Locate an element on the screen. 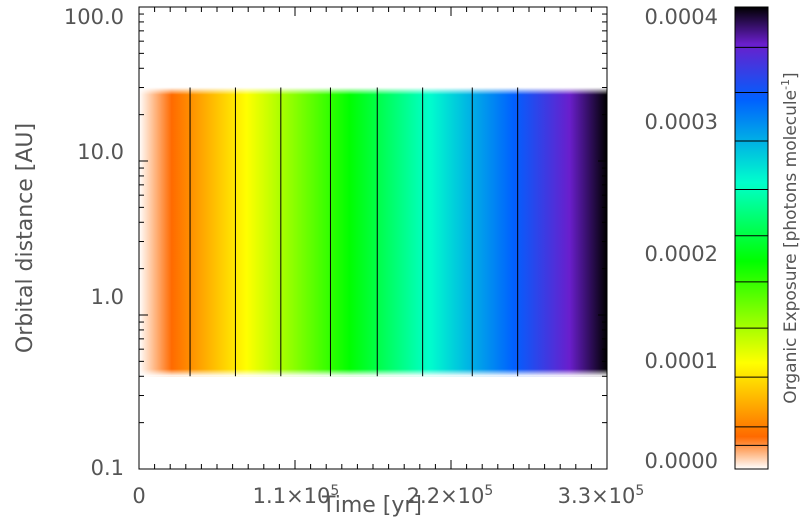  y-tick-label-3: 100.0 is located at coordinates (94, 17).